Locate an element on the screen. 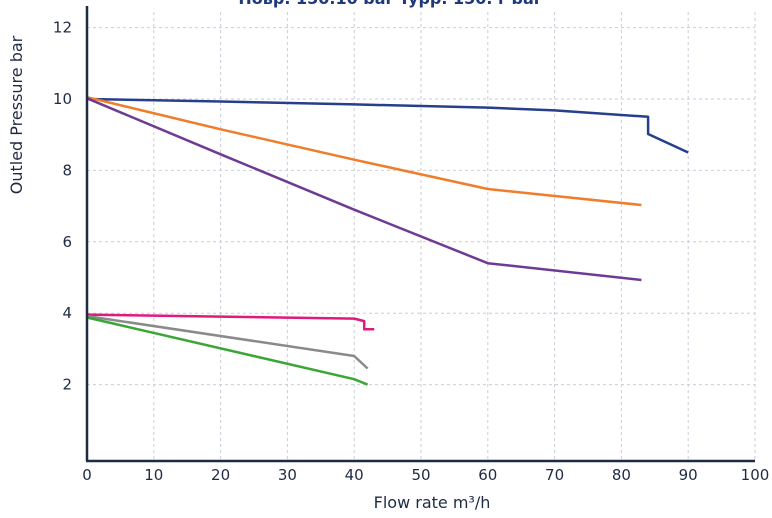 Image resolution: width=772 pixels, height=518 pixels. y-tick-label: 4 is located at coordinates (67, 313).